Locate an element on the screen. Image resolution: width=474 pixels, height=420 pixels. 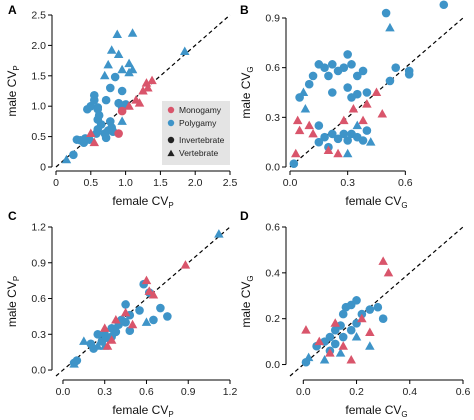
y-tick-label: 2.0 is located at coordinates (38, 46).